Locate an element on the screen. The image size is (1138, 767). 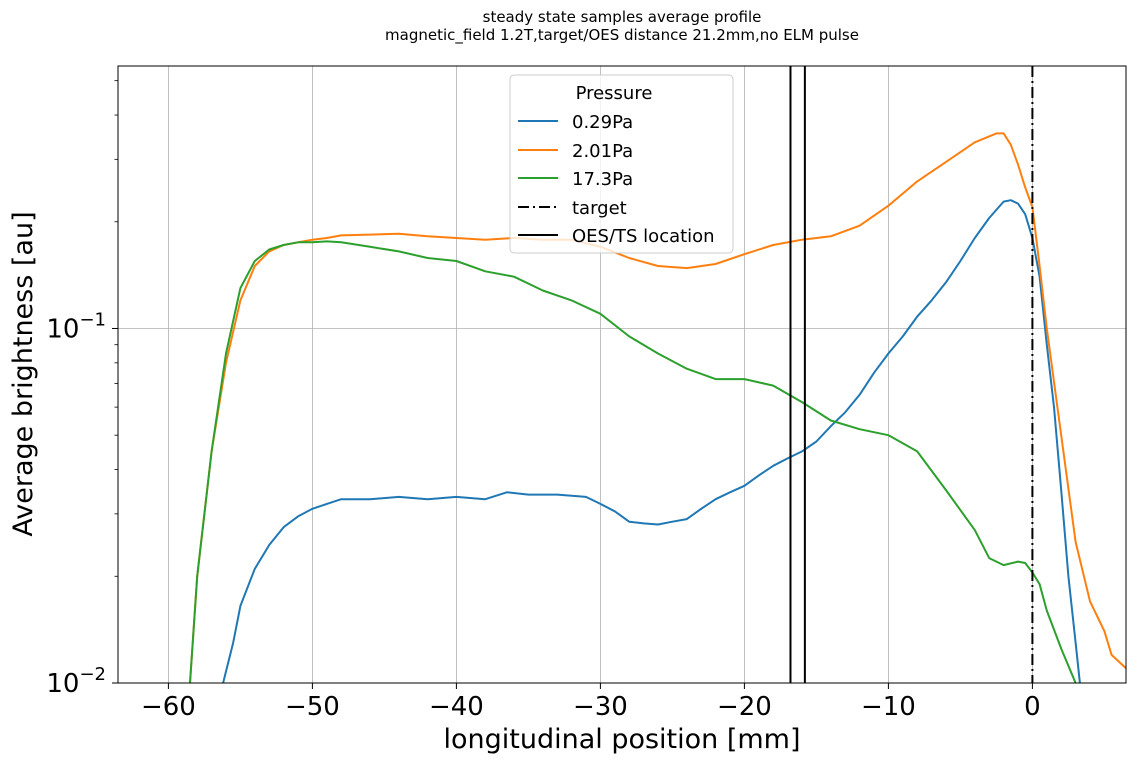
legend-label-17.3Pa: 17.3Pa is located at coordinates (602, 179).